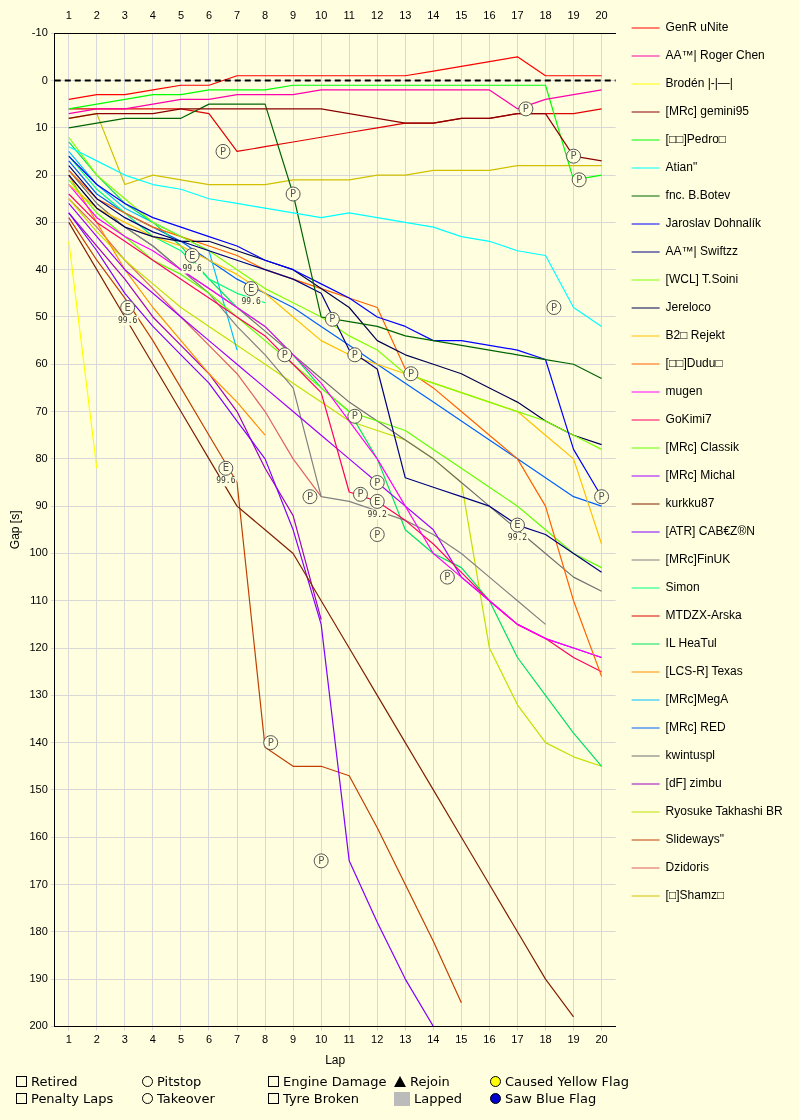 The image size is (799, 1120). What do you see at coordinates (688, 307) in the screenshot?
I see `legend-label: Jereloco` at bounding box center [688, 307].